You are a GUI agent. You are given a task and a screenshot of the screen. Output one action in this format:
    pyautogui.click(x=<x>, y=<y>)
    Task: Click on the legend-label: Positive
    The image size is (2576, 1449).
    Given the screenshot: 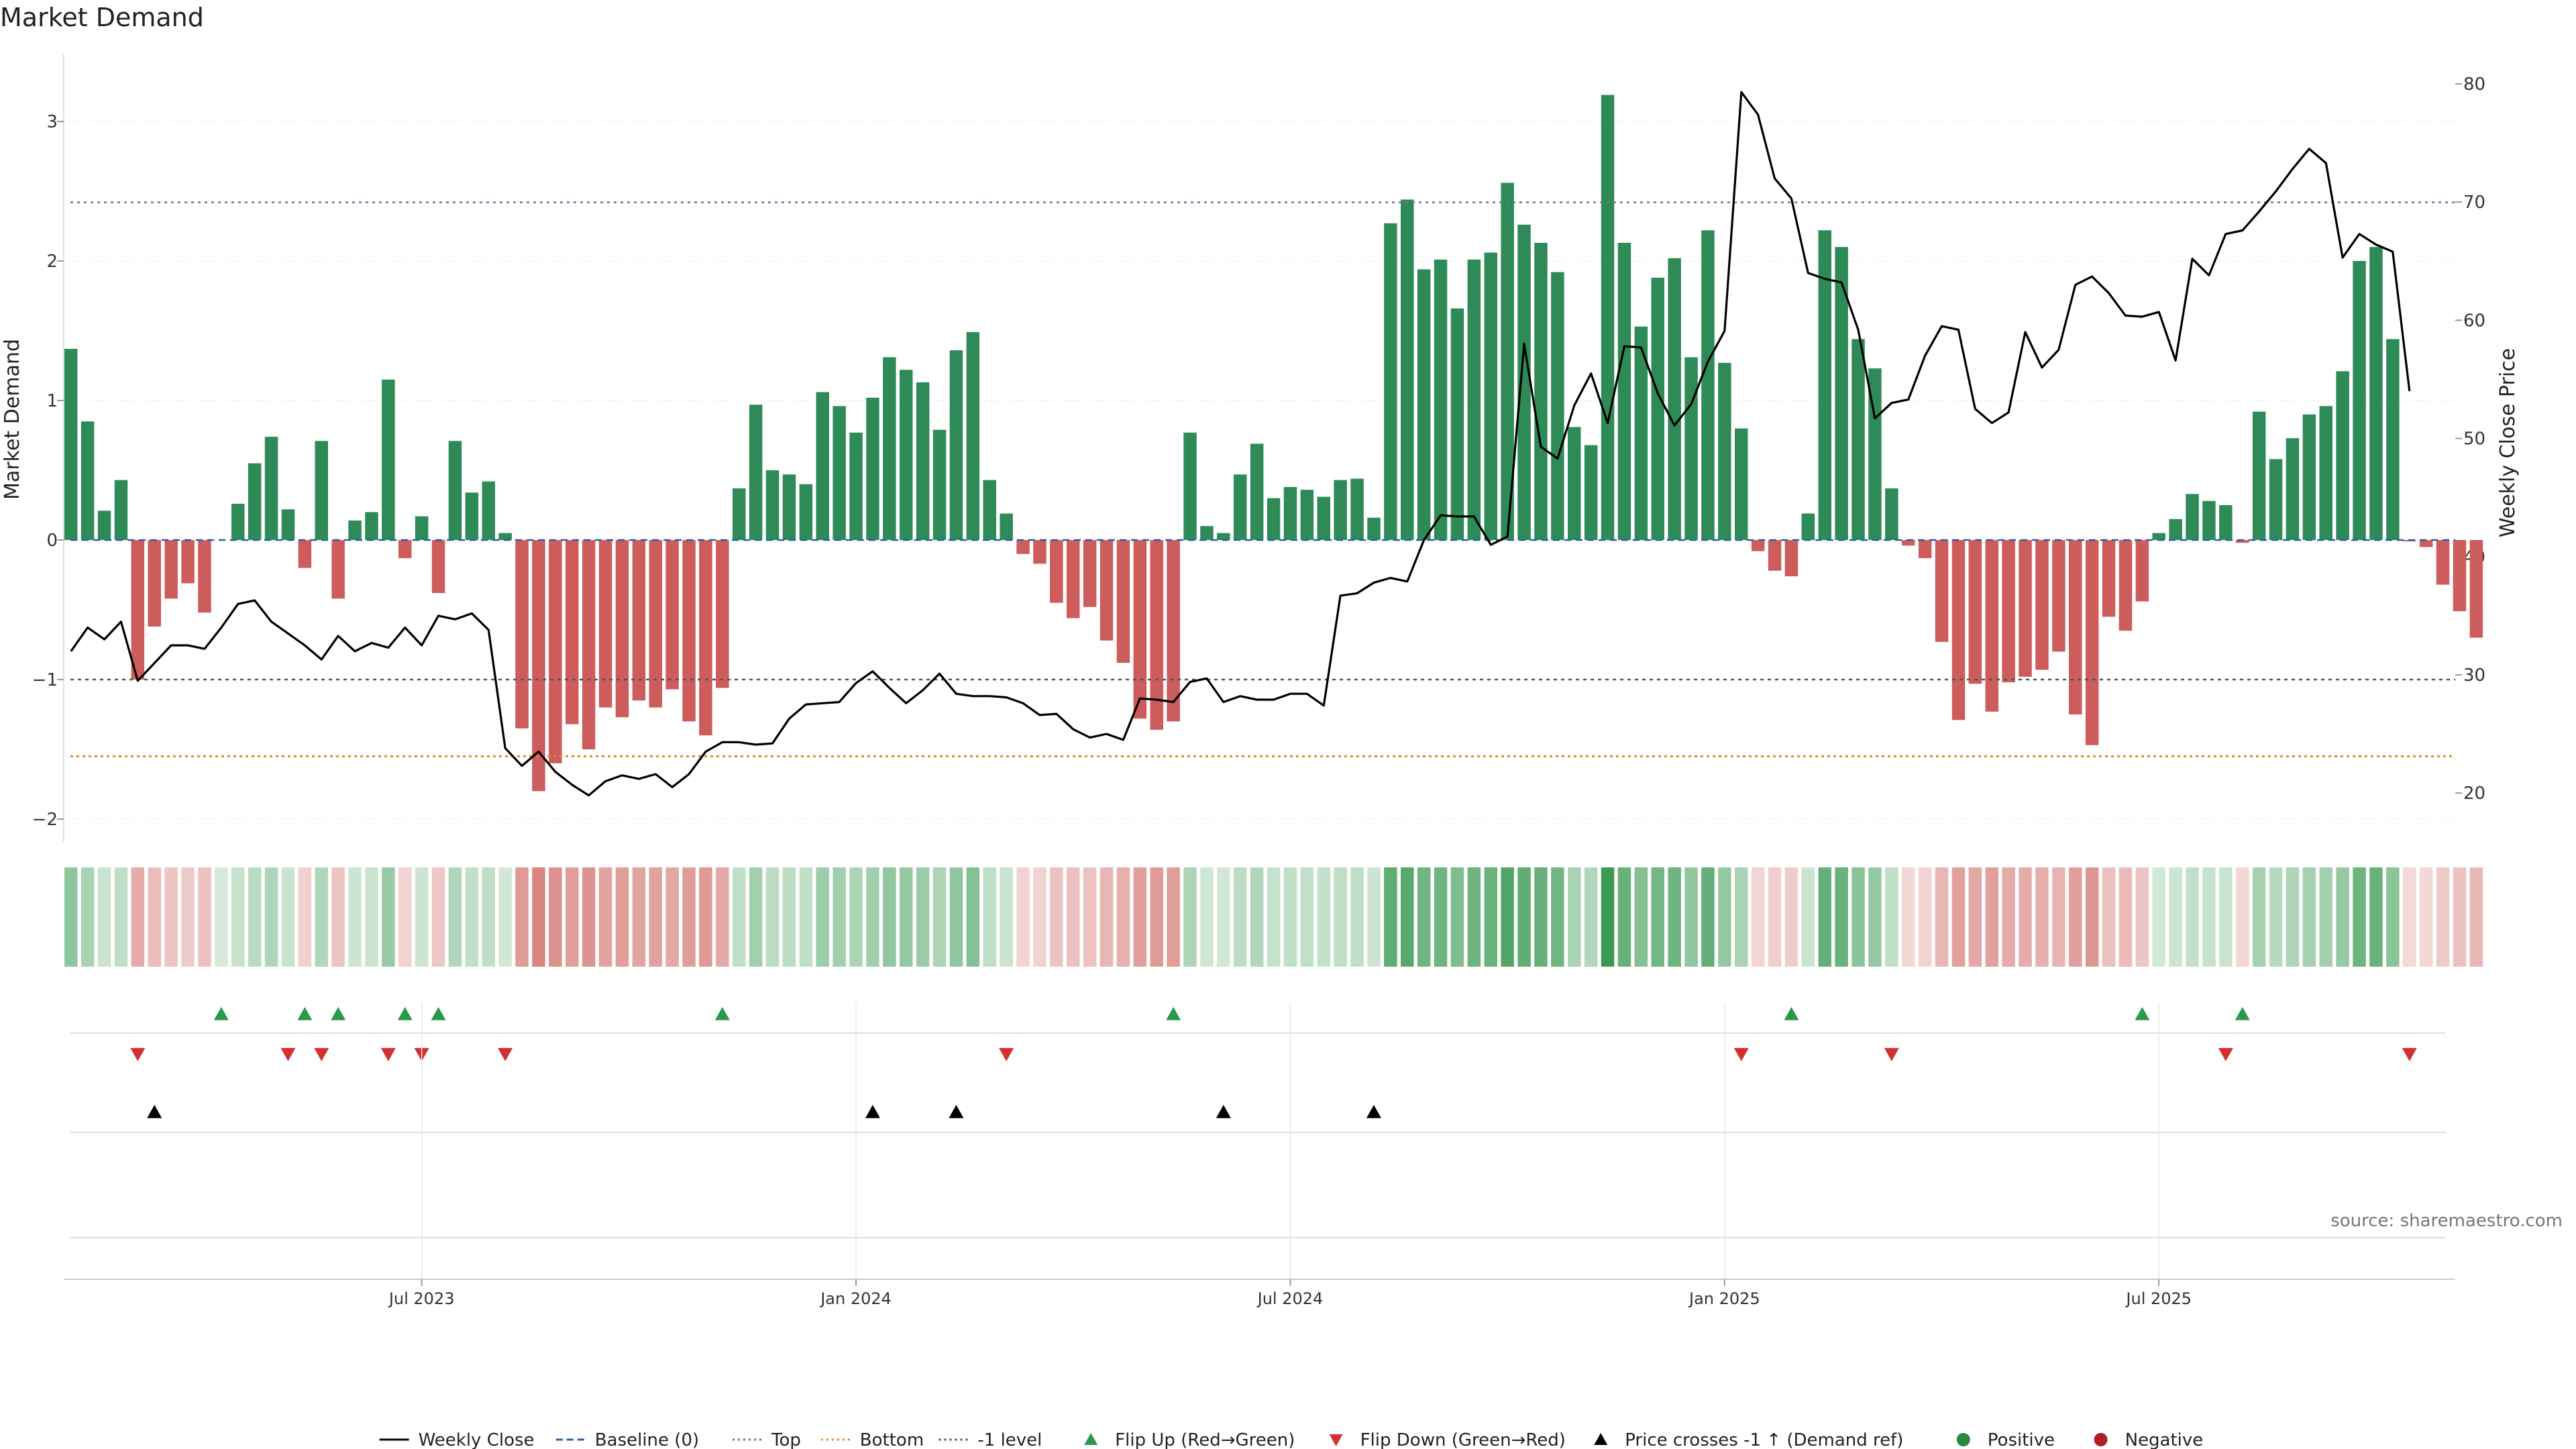 What is the action you would take?
    pyautogui.click(x=2021, y=1439)
    